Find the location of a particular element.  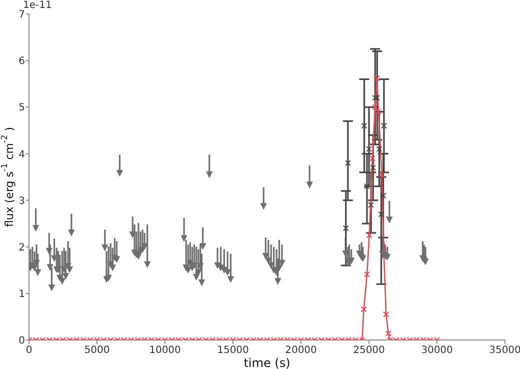

text: 1e-11 is located at coordinates (37, 5).